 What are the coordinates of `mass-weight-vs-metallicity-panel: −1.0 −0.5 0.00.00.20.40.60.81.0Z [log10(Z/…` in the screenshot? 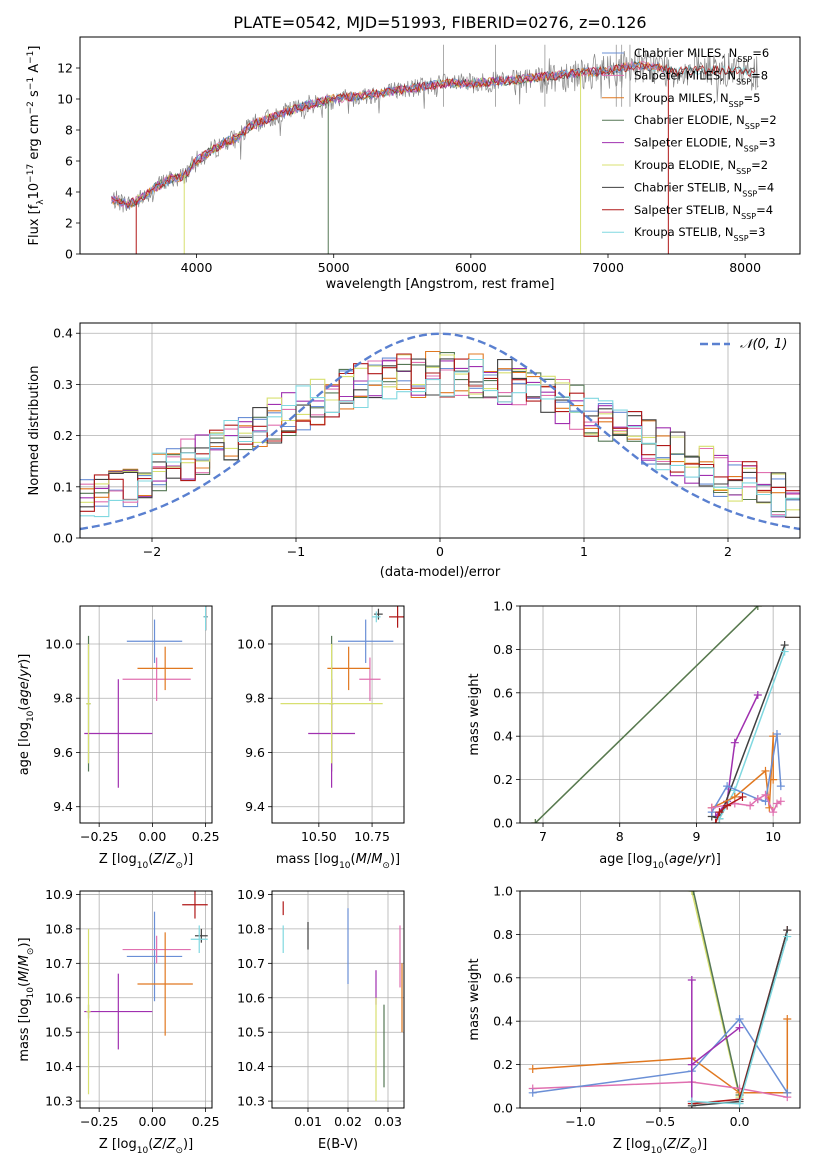 It's located at (634, 1020).